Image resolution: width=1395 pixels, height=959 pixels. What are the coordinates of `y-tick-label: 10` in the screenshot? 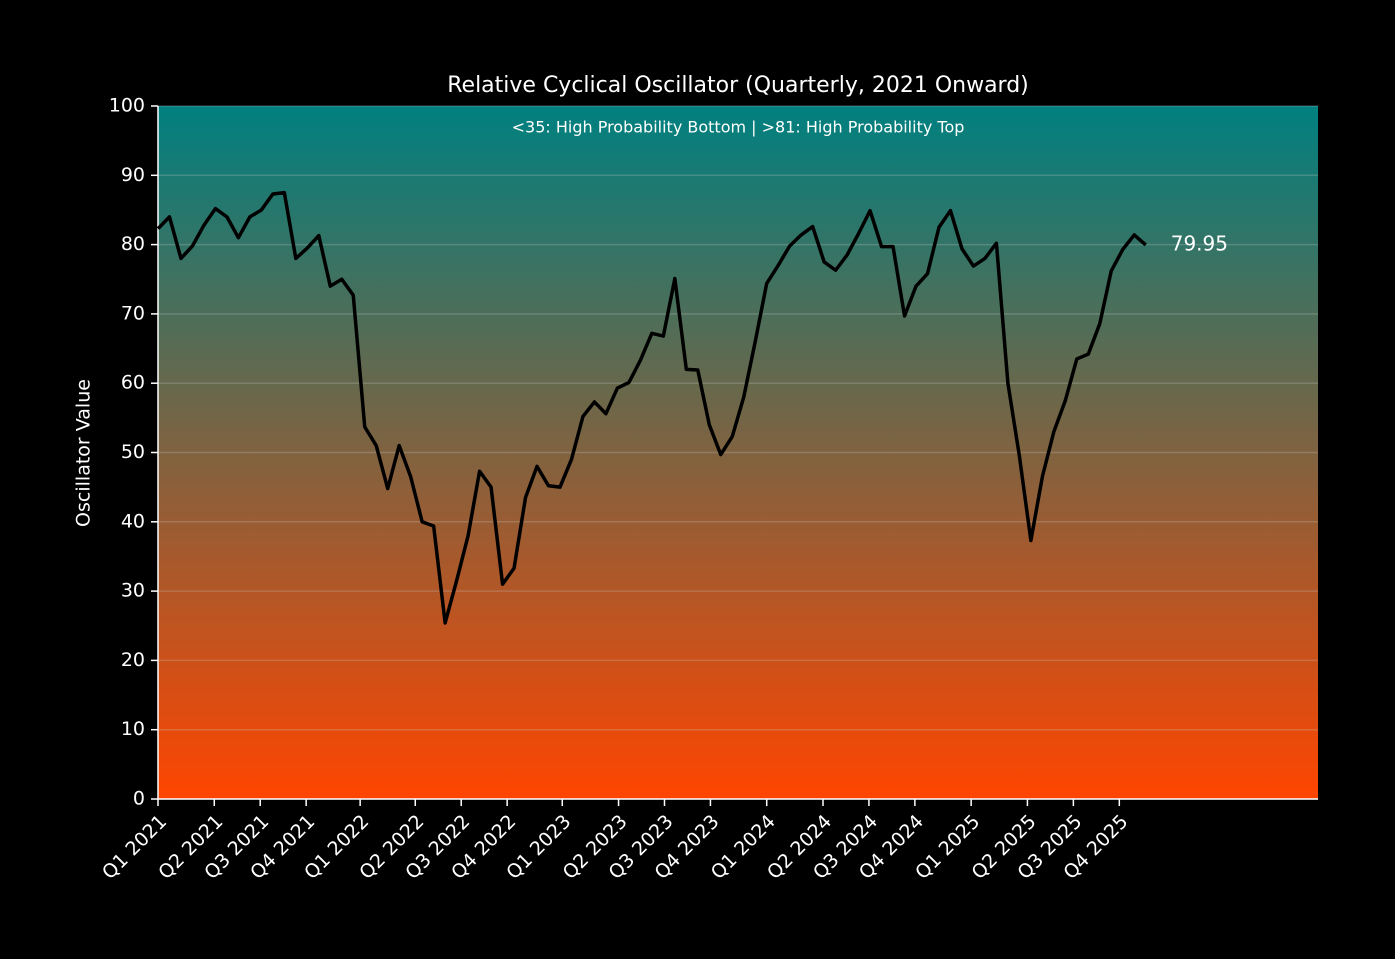 It's located at (133, 729).